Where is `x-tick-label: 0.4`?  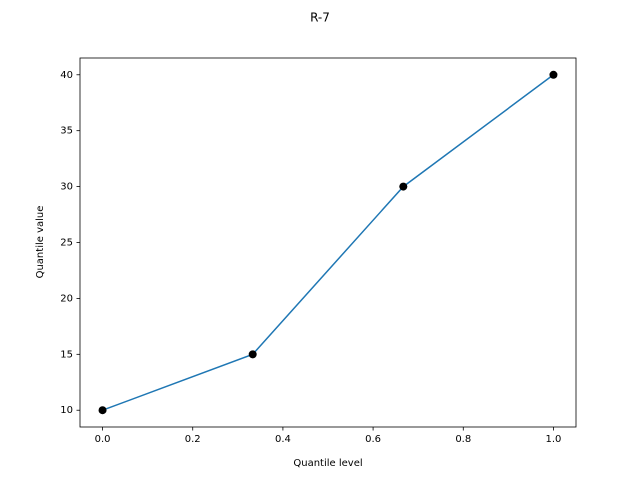
x-tick-label: 0.4 is located at coordinates (283, 439).